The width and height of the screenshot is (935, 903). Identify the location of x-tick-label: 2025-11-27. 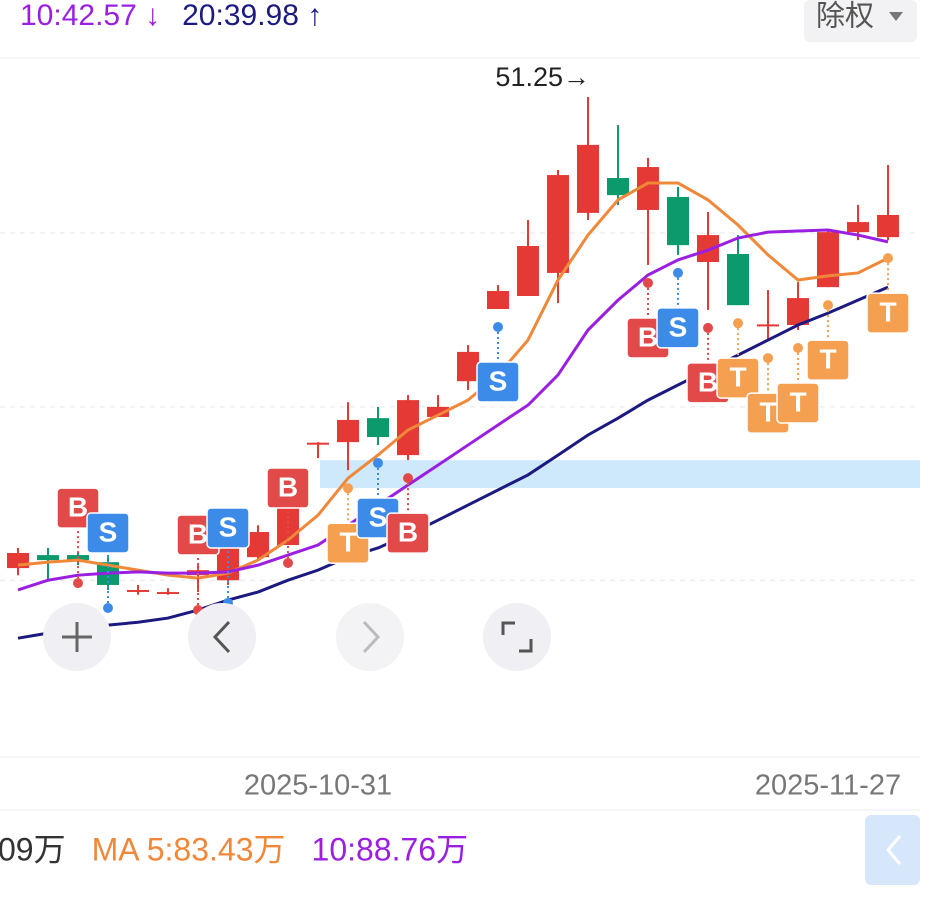
(828, 786).